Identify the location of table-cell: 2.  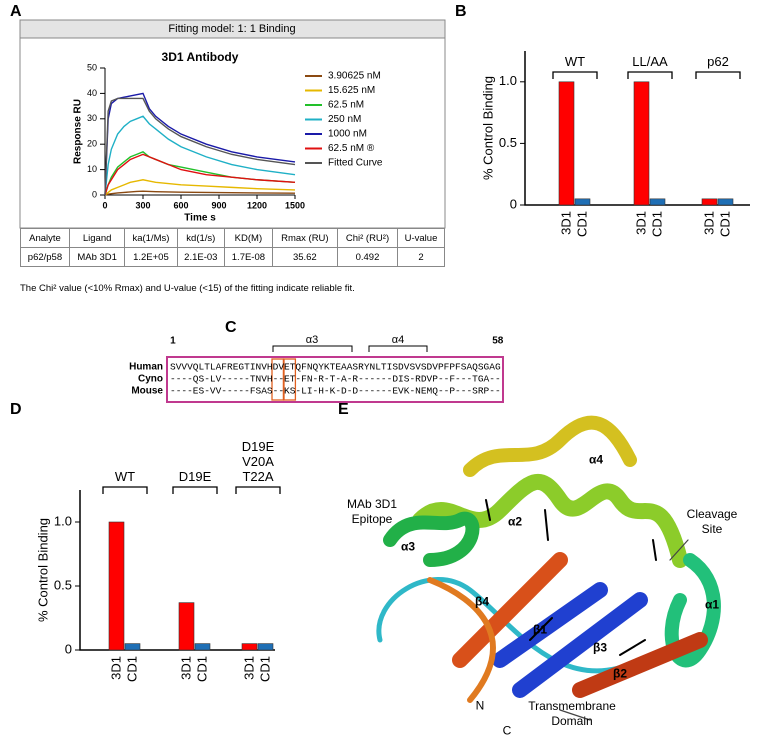
(421, 257).